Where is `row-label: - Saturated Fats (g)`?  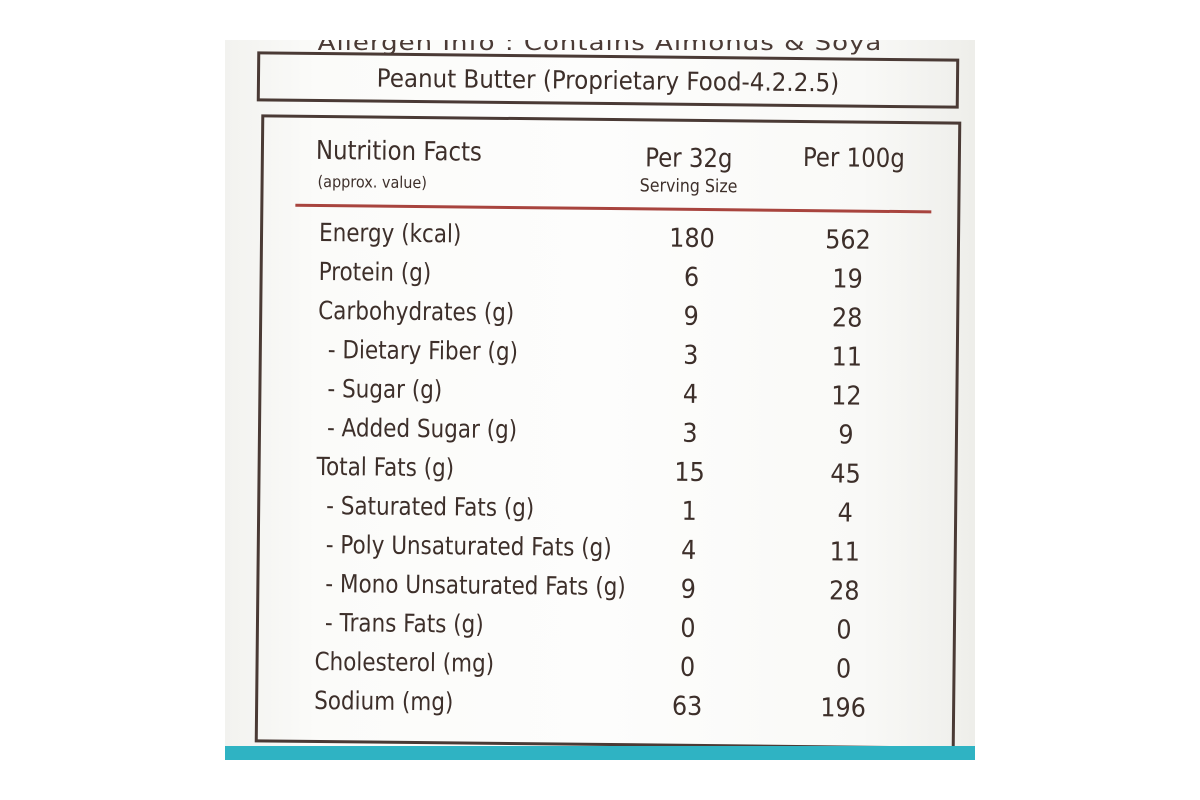 row-label: - Saturated Fats (g) is located at coordinates (430, 507).